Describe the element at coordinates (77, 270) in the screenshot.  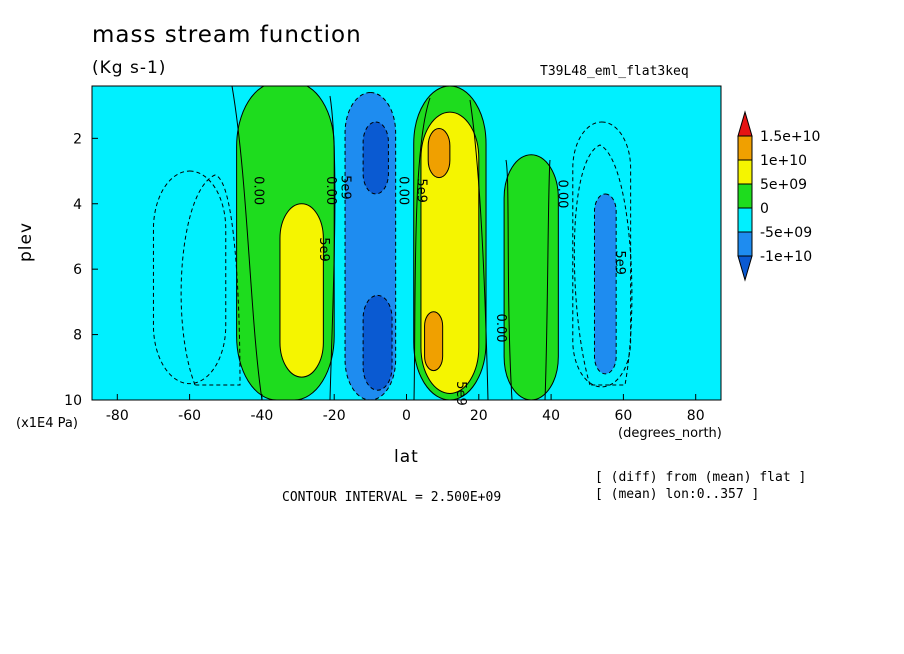
I see `y-tick-label: 6` at that location.